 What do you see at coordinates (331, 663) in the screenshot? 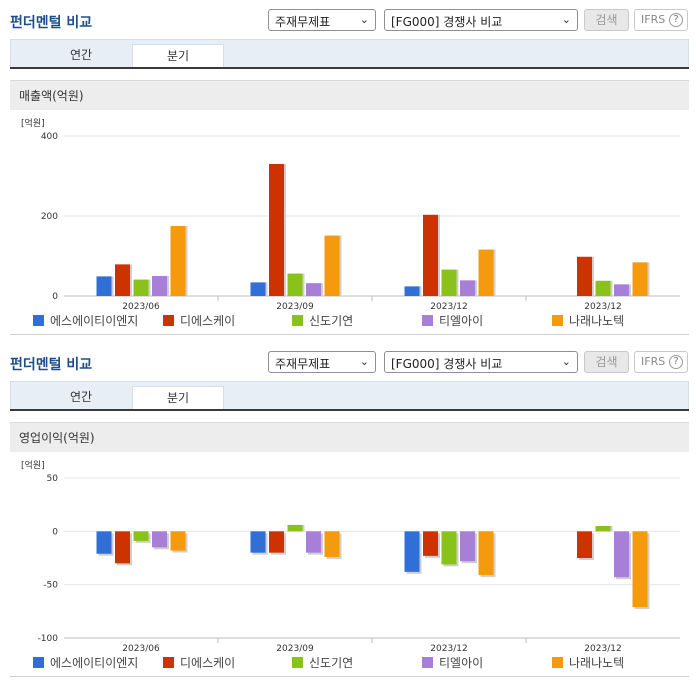
I see `legend-label: 신도기연` at bounding box center [331, 663].